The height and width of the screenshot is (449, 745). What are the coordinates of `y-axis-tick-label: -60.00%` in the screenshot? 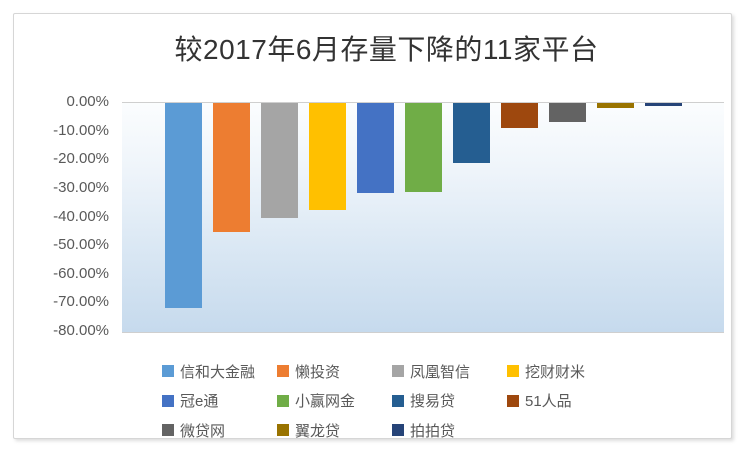 It's located at (81, 273).